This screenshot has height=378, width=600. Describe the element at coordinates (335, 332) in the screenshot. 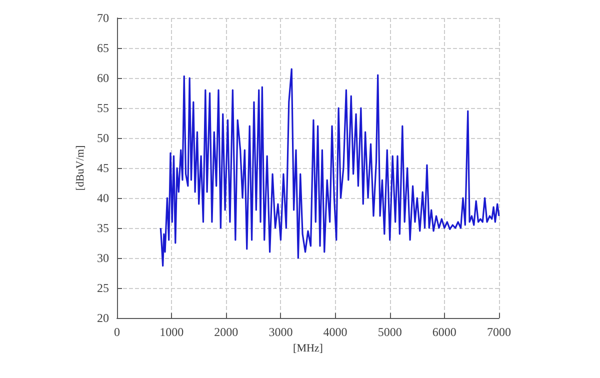

I see `x-tick-label: 4000` at that location.